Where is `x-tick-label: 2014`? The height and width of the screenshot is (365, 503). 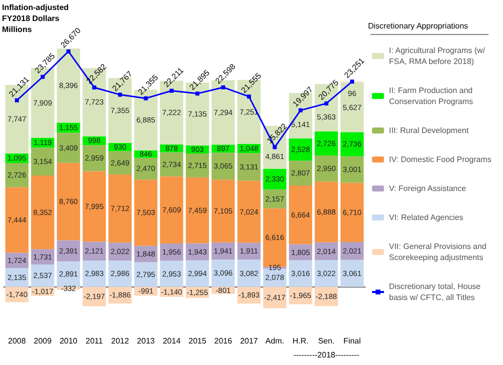 x-tick-label: 2014 is located at coordinates (172, 341).